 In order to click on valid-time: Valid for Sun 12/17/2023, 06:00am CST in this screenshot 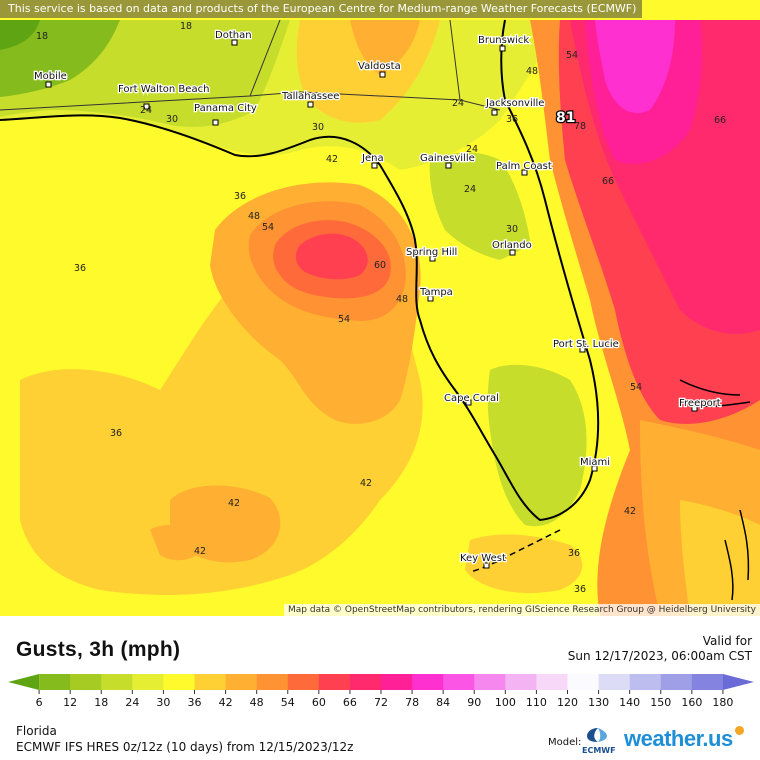, I will do `click(660, 649)`.